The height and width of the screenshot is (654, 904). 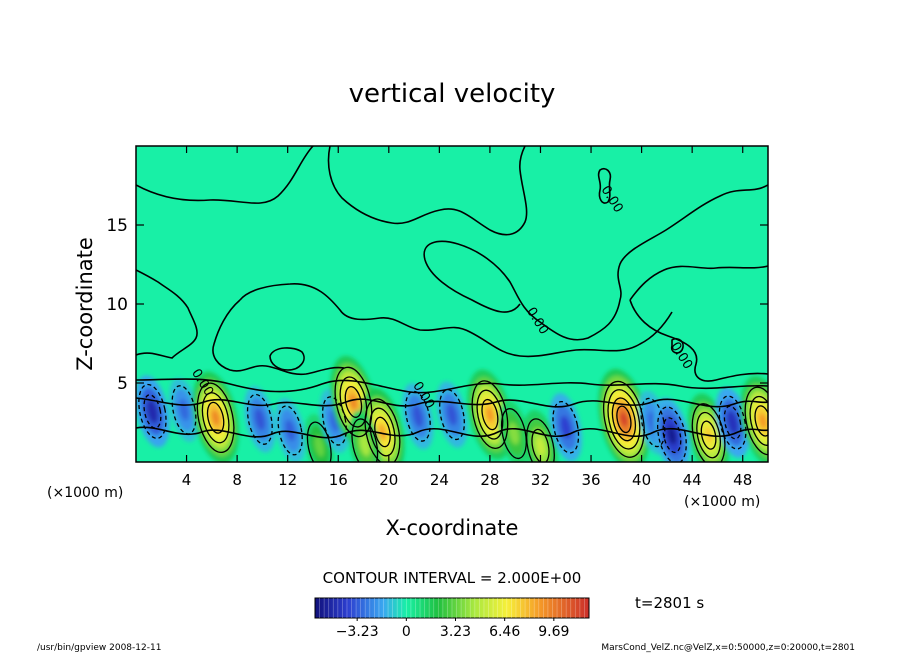 I want to click on y-tick-label: 5, so click(x=122, y=384).